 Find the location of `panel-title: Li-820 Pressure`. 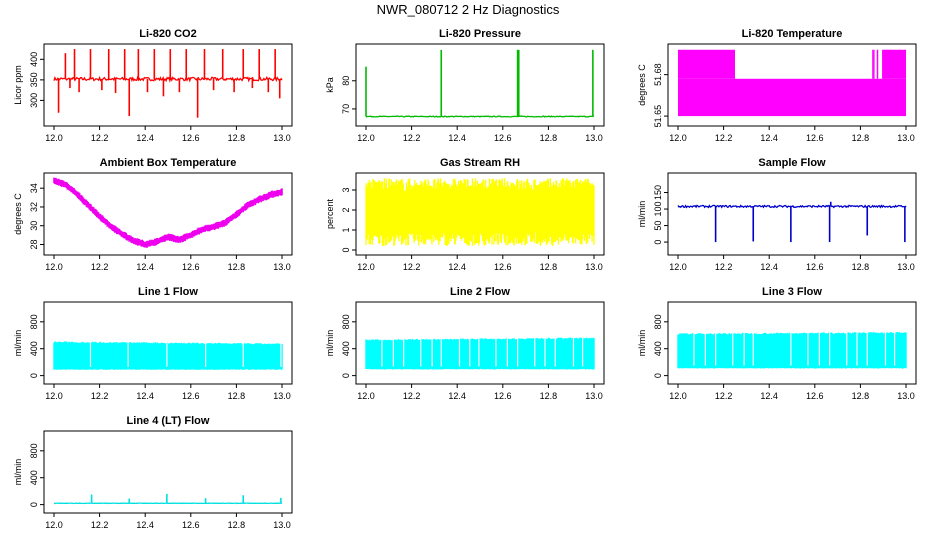

panel-title: Li-820 Pressure is located at coordinates (480, 34).